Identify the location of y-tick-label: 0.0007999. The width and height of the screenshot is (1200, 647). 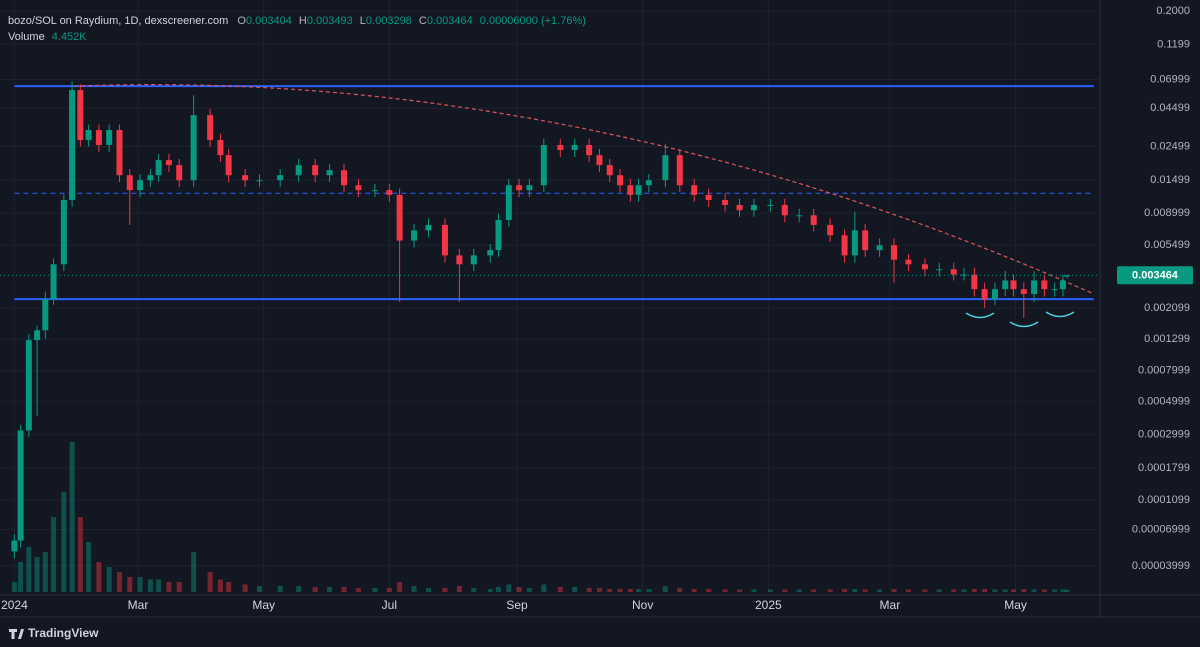
(1164, 371).